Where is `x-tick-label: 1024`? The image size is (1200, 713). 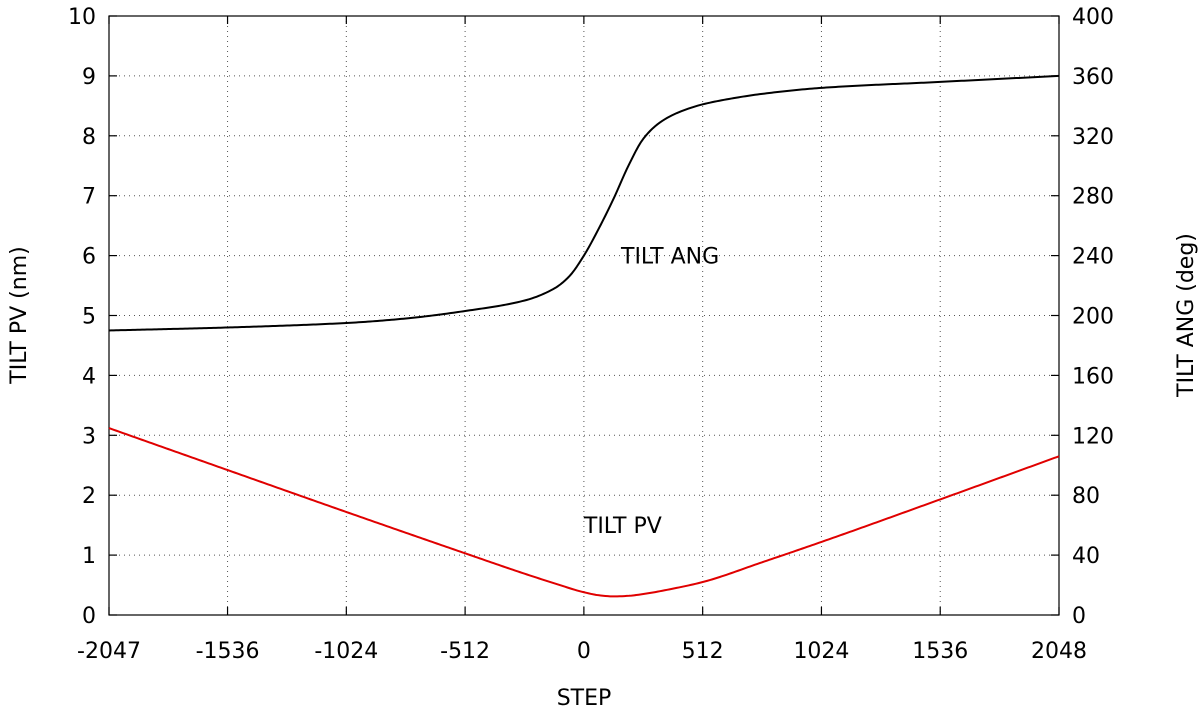 x-tick-label: 1024 is located at coordinates (821, 651).